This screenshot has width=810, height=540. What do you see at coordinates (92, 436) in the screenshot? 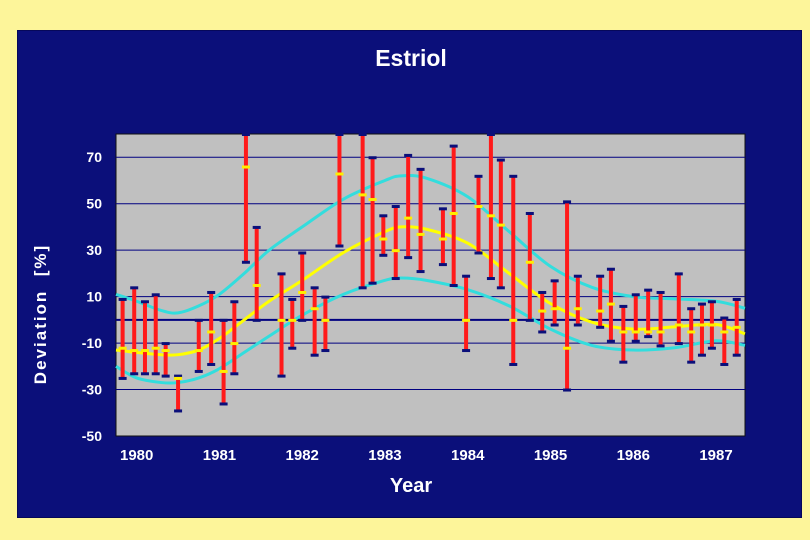
I see `y-tick-label: -50` at bounding box center [92, 436].